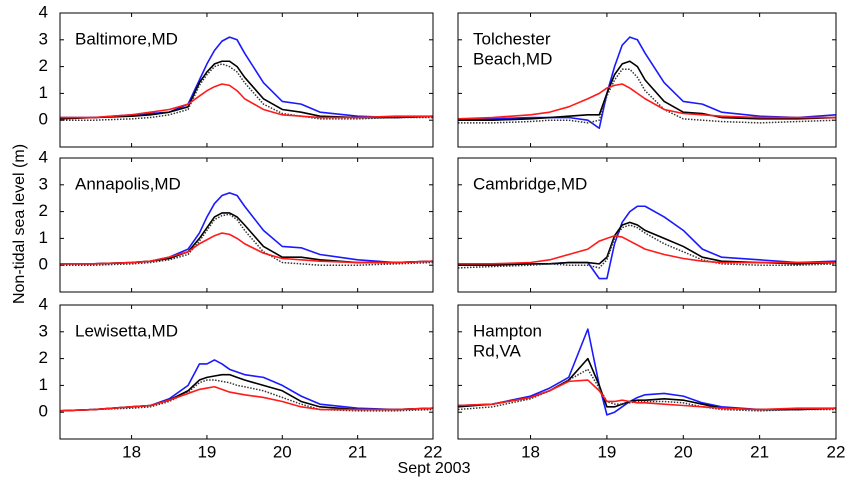 The width and height of the screenshot is (850, 479). I want to click on panel-title: Beach,MD, so click(512, 58).